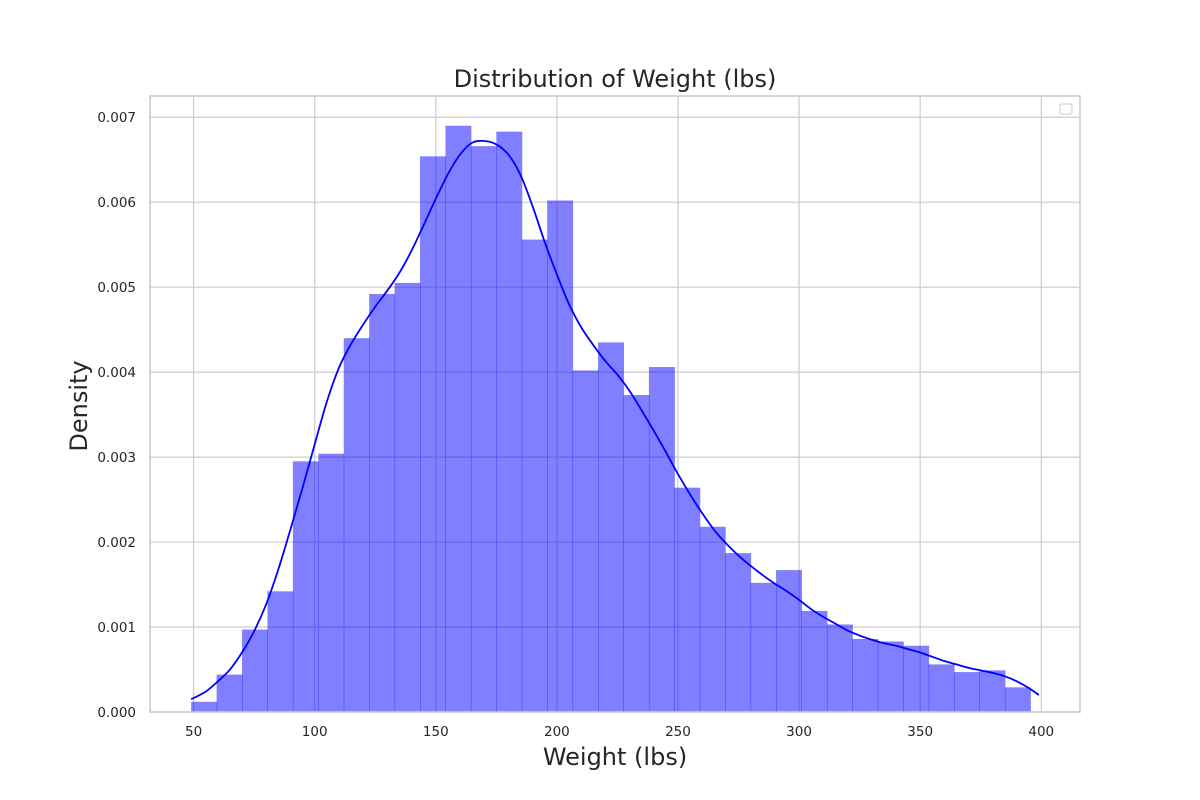 The height and width of the screenshot is (800, 1200). What do you see at coordinates (116, 458) in the screenshot?
I see `y-tick-label: 0.003` at bounding box center [116, 458].